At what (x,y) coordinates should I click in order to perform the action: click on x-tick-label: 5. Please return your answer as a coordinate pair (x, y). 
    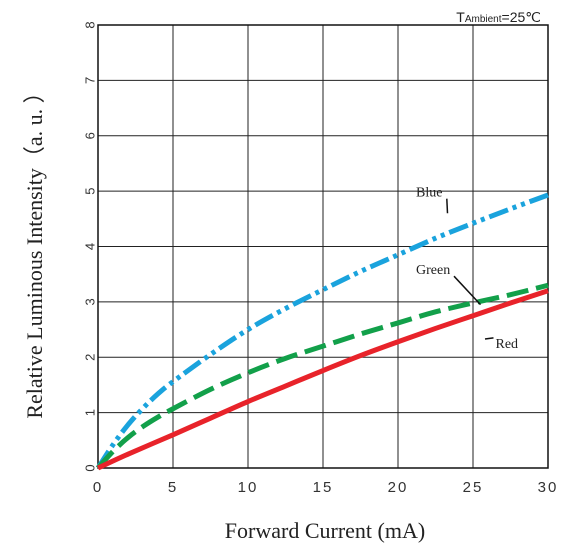
    Looking at the image, I should click on (173, 487).